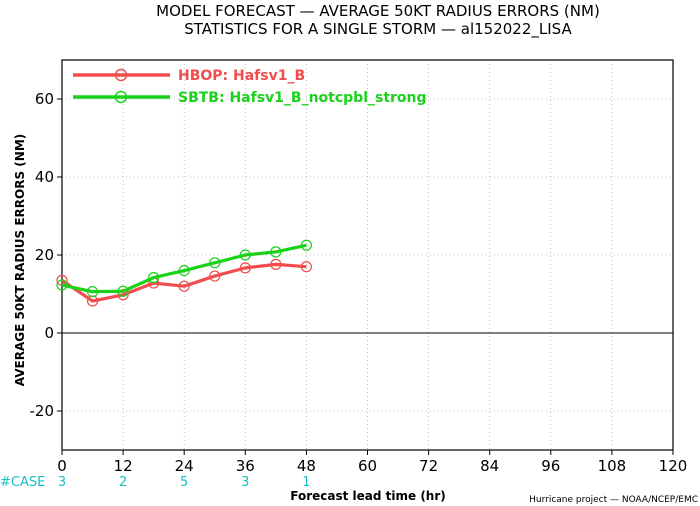 This screenshot has width=700, height=506. I want to click on credit-text: Hurricane project — NOAA/NCEP/EMC, so click(613, 500).